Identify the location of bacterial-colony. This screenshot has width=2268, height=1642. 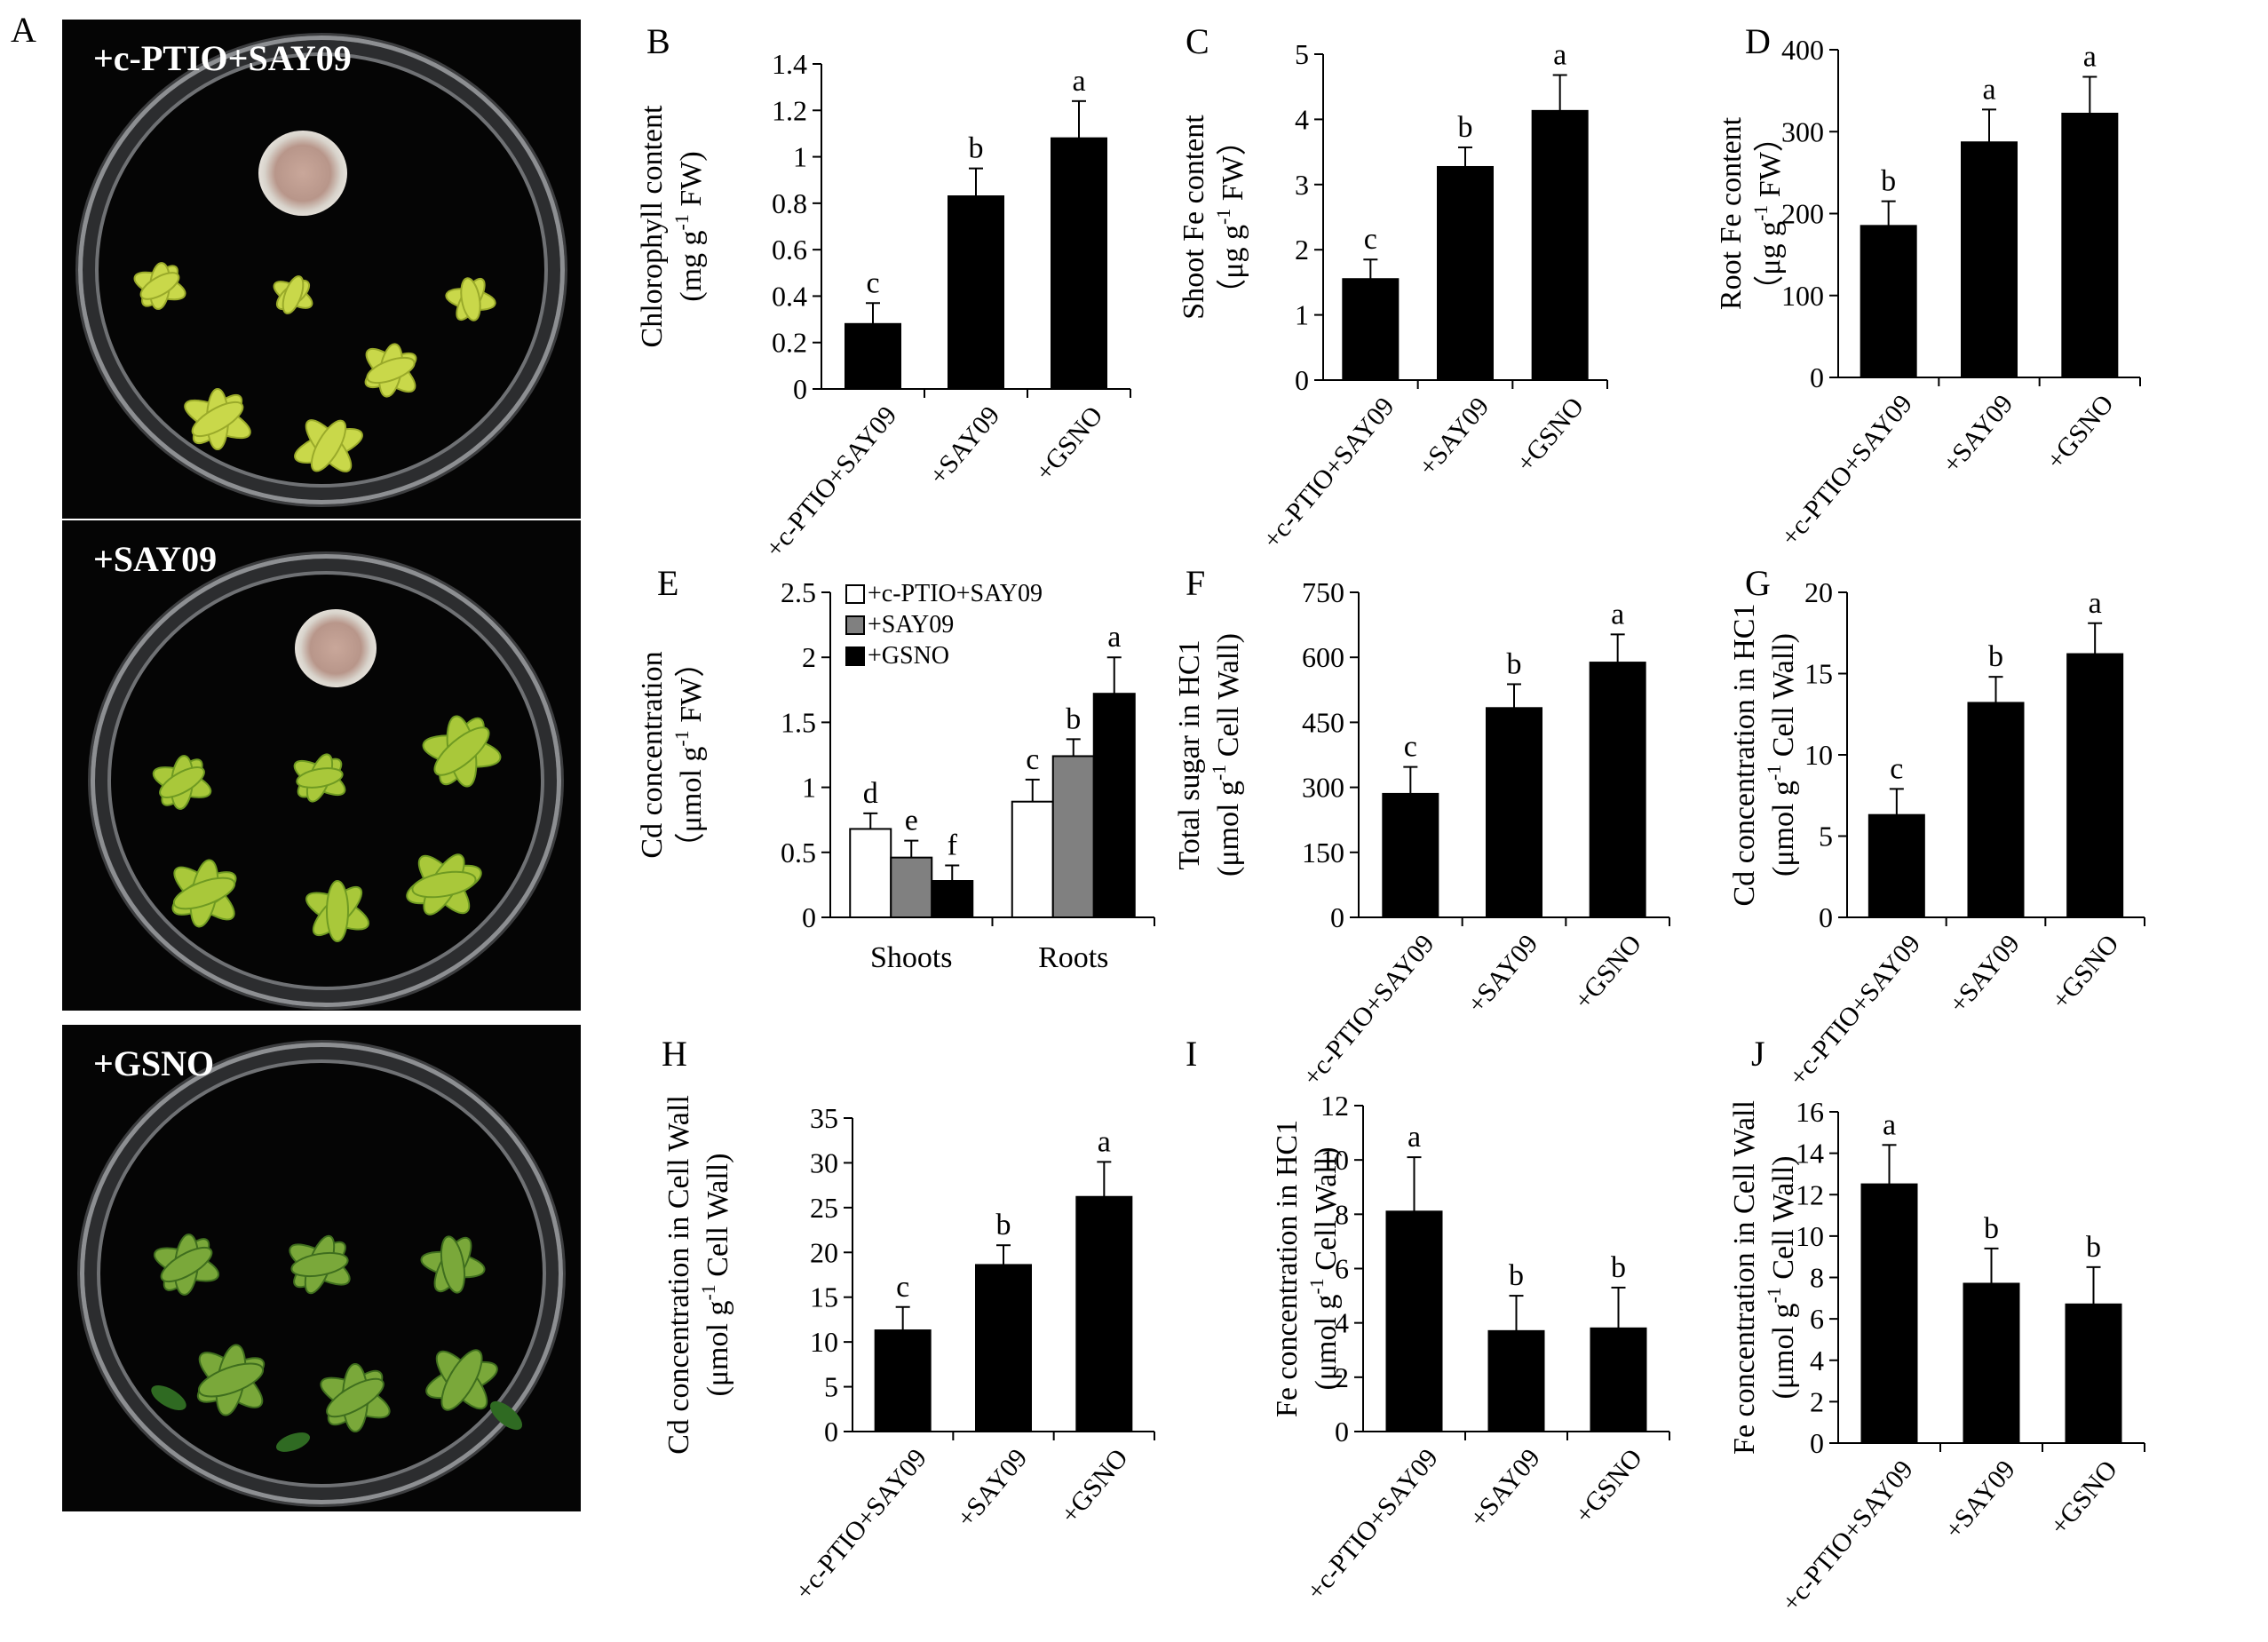
(336, 648).